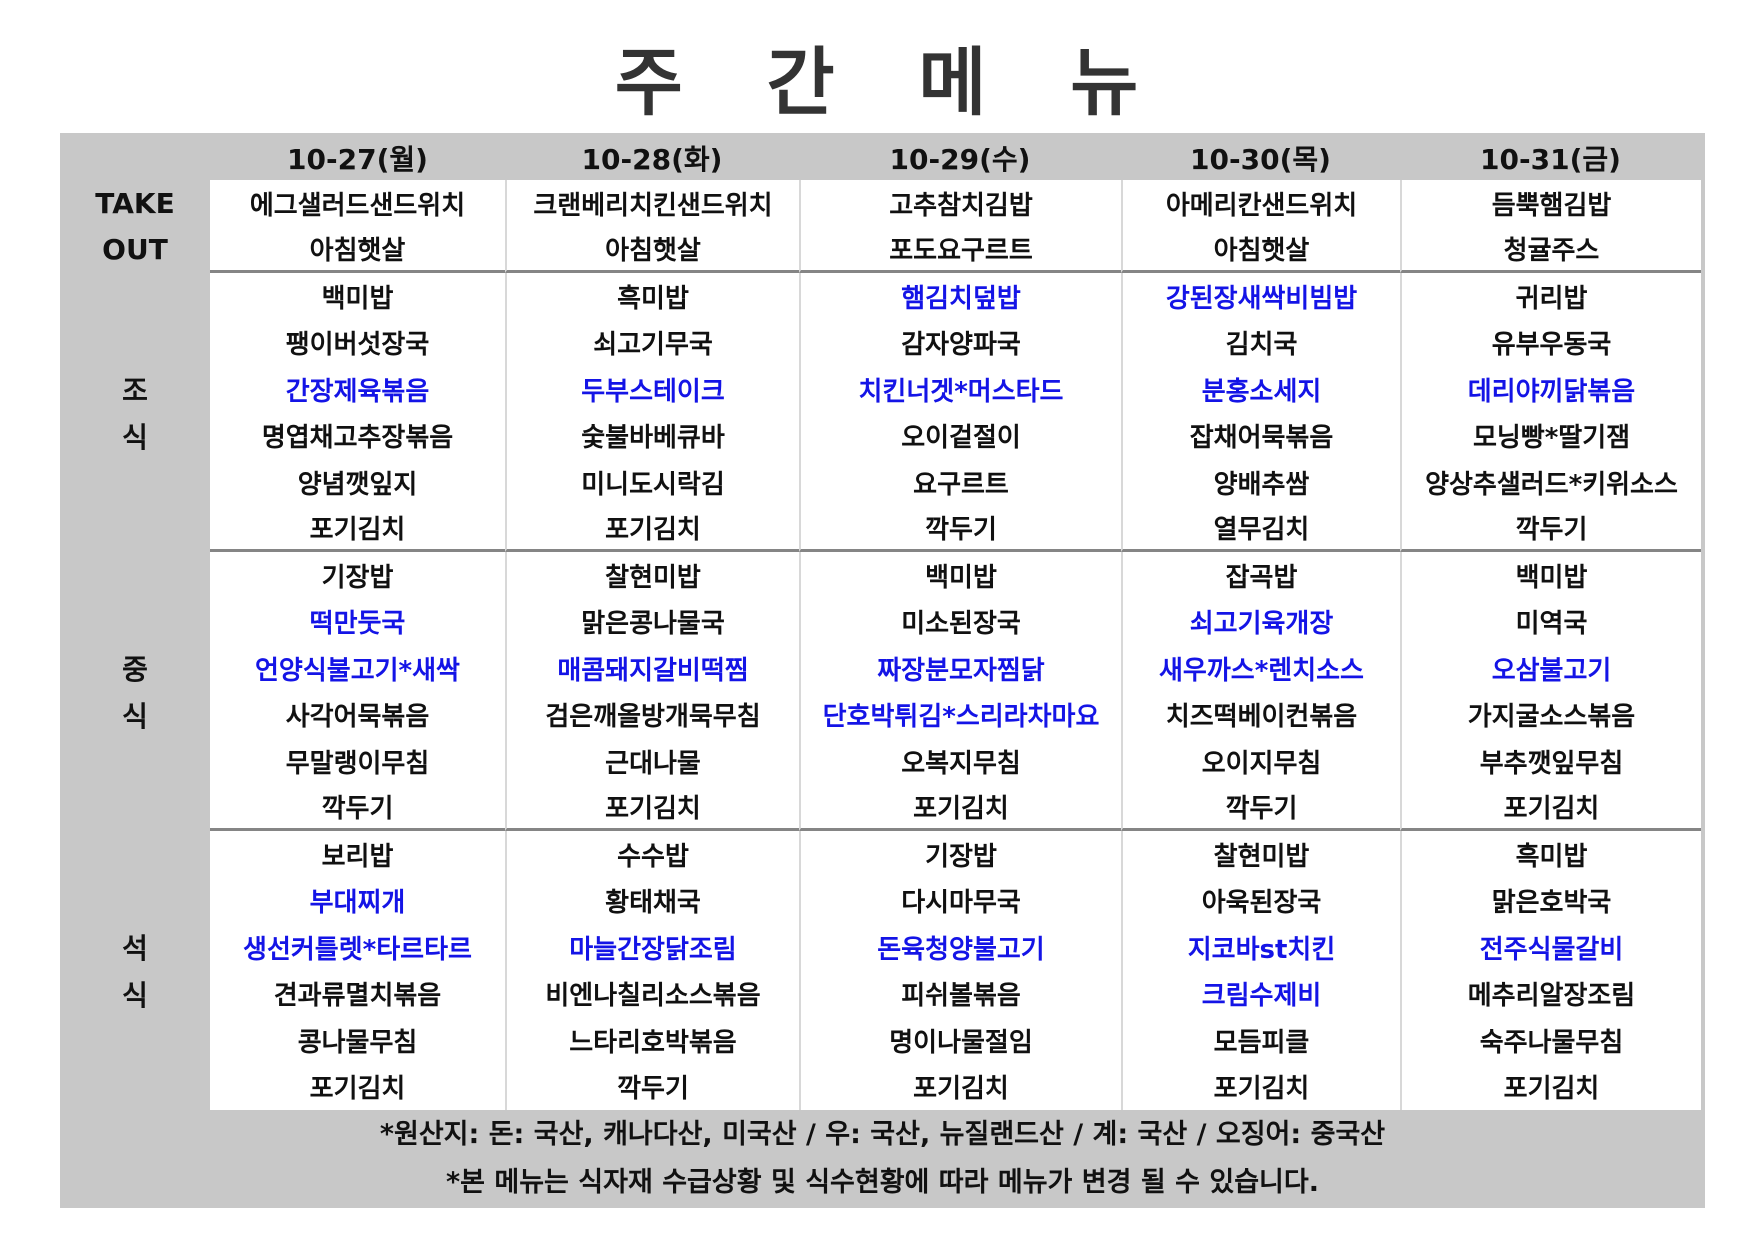  Describe the element at coordinates (960, 435) in the screenshot. I see `menu-item: 오이겉절이` at that location.